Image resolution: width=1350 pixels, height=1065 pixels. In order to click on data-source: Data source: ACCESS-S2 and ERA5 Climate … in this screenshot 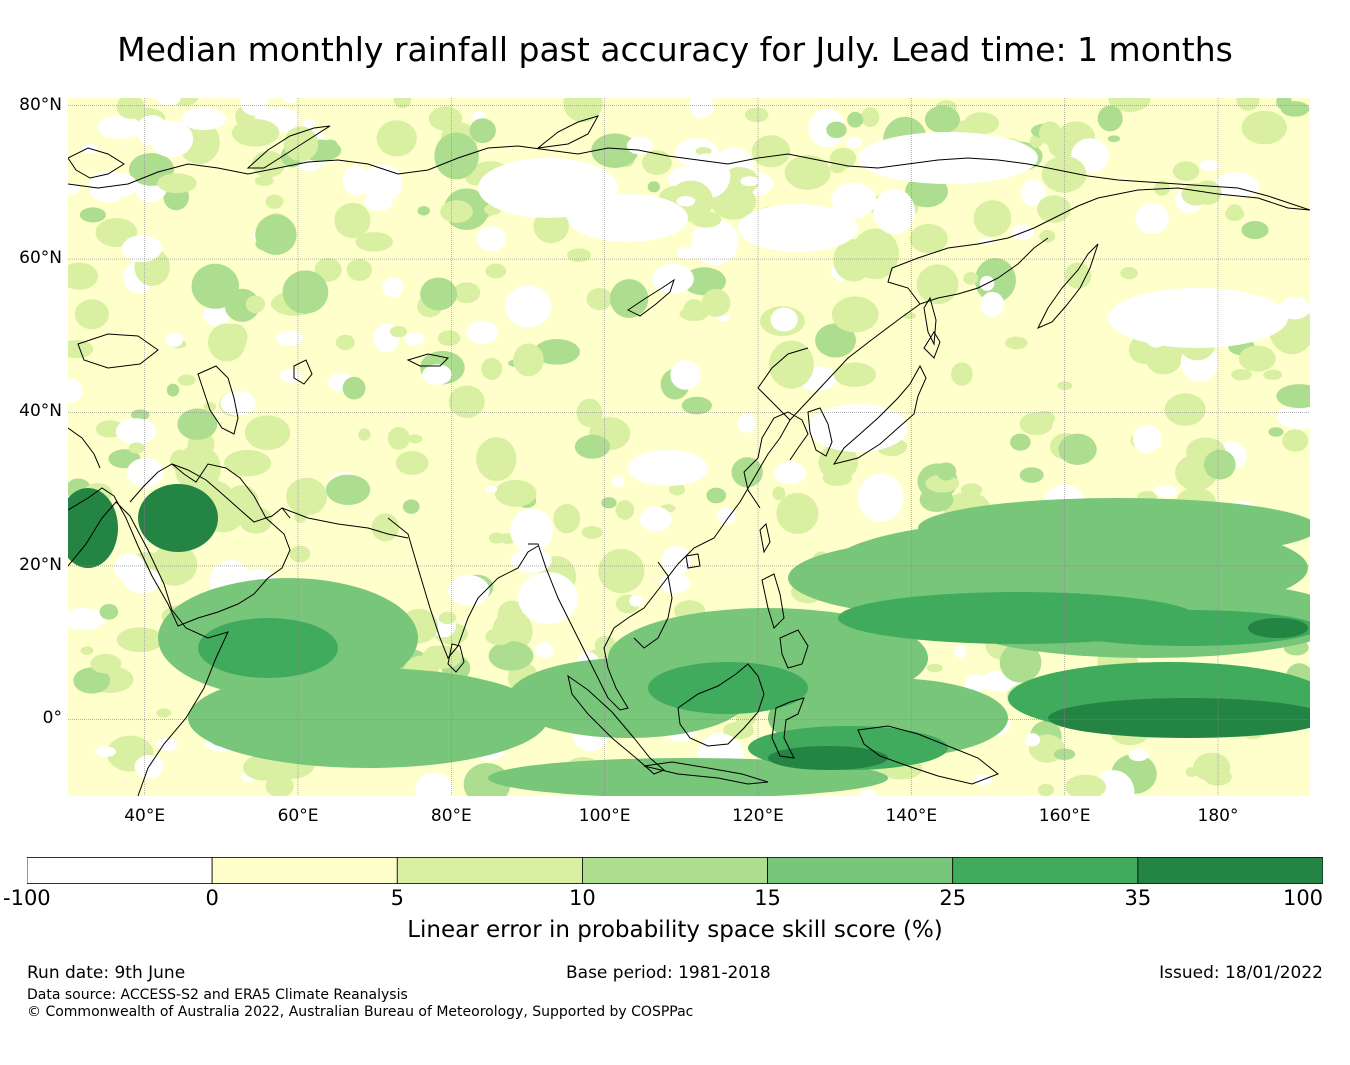, I will do `click(217, 995)`.